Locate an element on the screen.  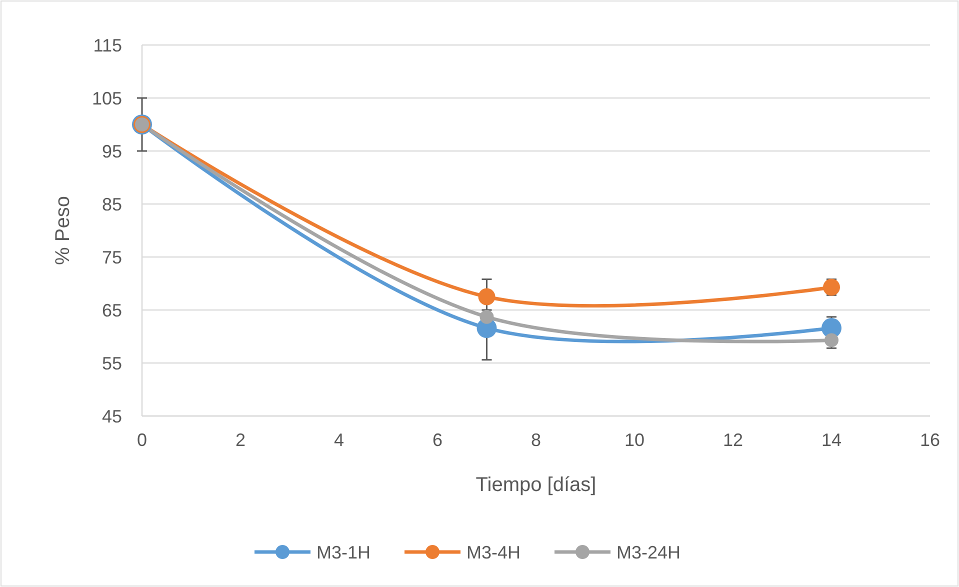
x-tick-label: 14 is located at coordinates (831, 440).